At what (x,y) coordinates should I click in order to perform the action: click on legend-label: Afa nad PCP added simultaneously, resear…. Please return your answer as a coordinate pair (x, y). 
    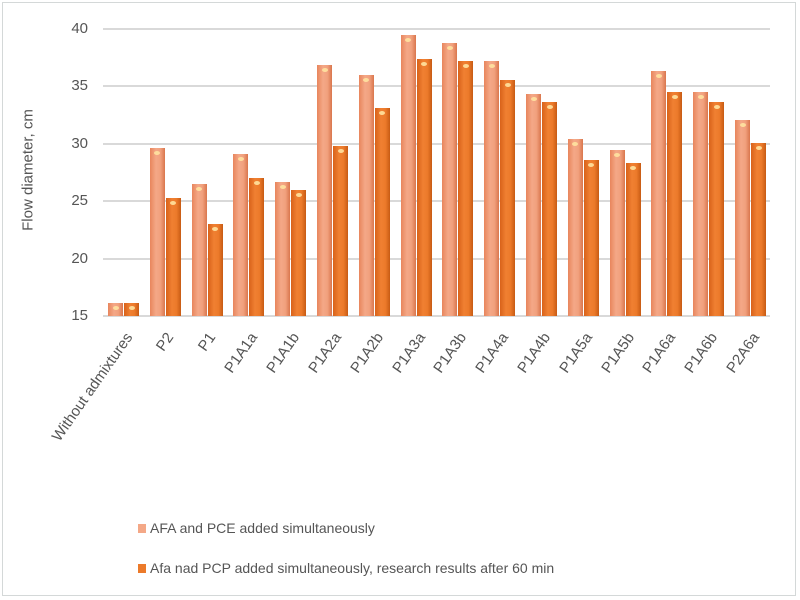
    Looking at the image, I should click on (352, 568).